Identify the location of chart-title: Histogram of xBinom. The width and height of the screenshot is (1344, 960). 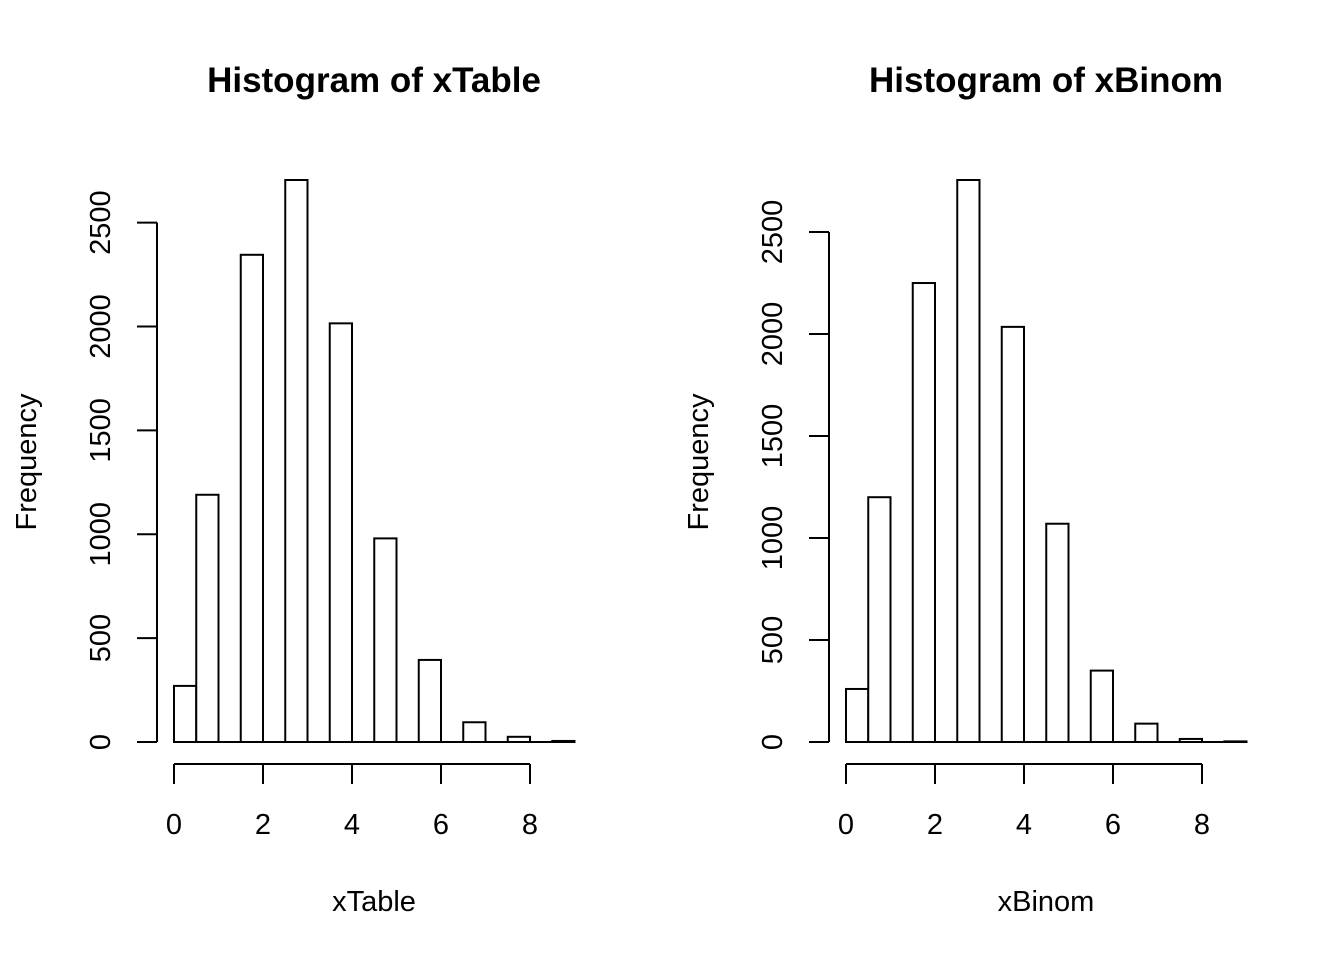
(1046, 80).